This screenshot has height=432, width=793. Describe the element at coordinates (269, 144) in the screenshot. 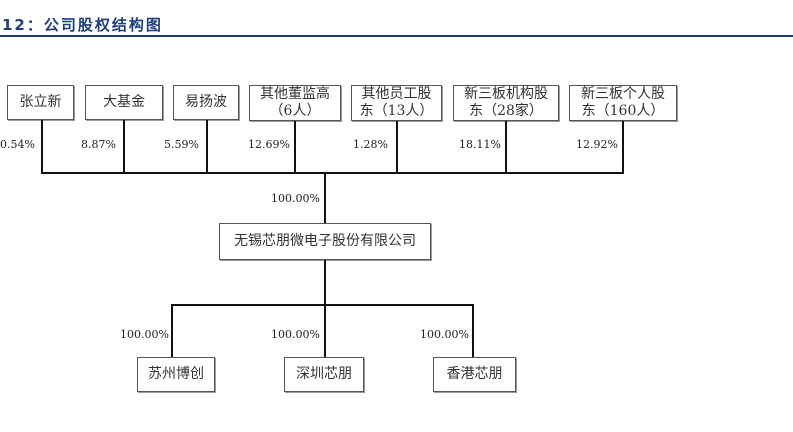

I see `percent-label: 12.69%` at that location.